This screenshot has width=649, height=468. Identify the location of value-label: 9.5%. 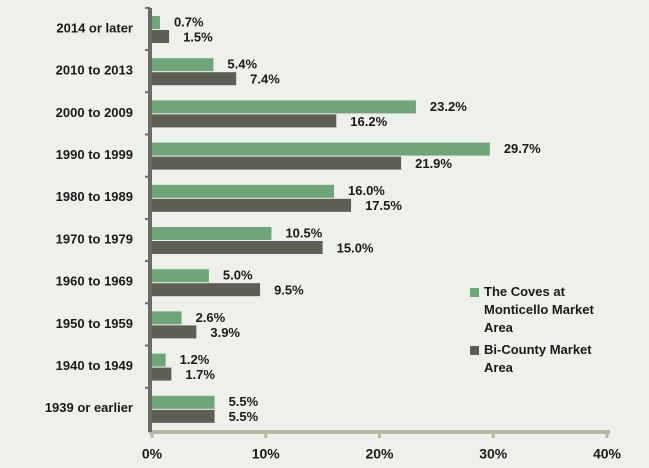
(289, 290).